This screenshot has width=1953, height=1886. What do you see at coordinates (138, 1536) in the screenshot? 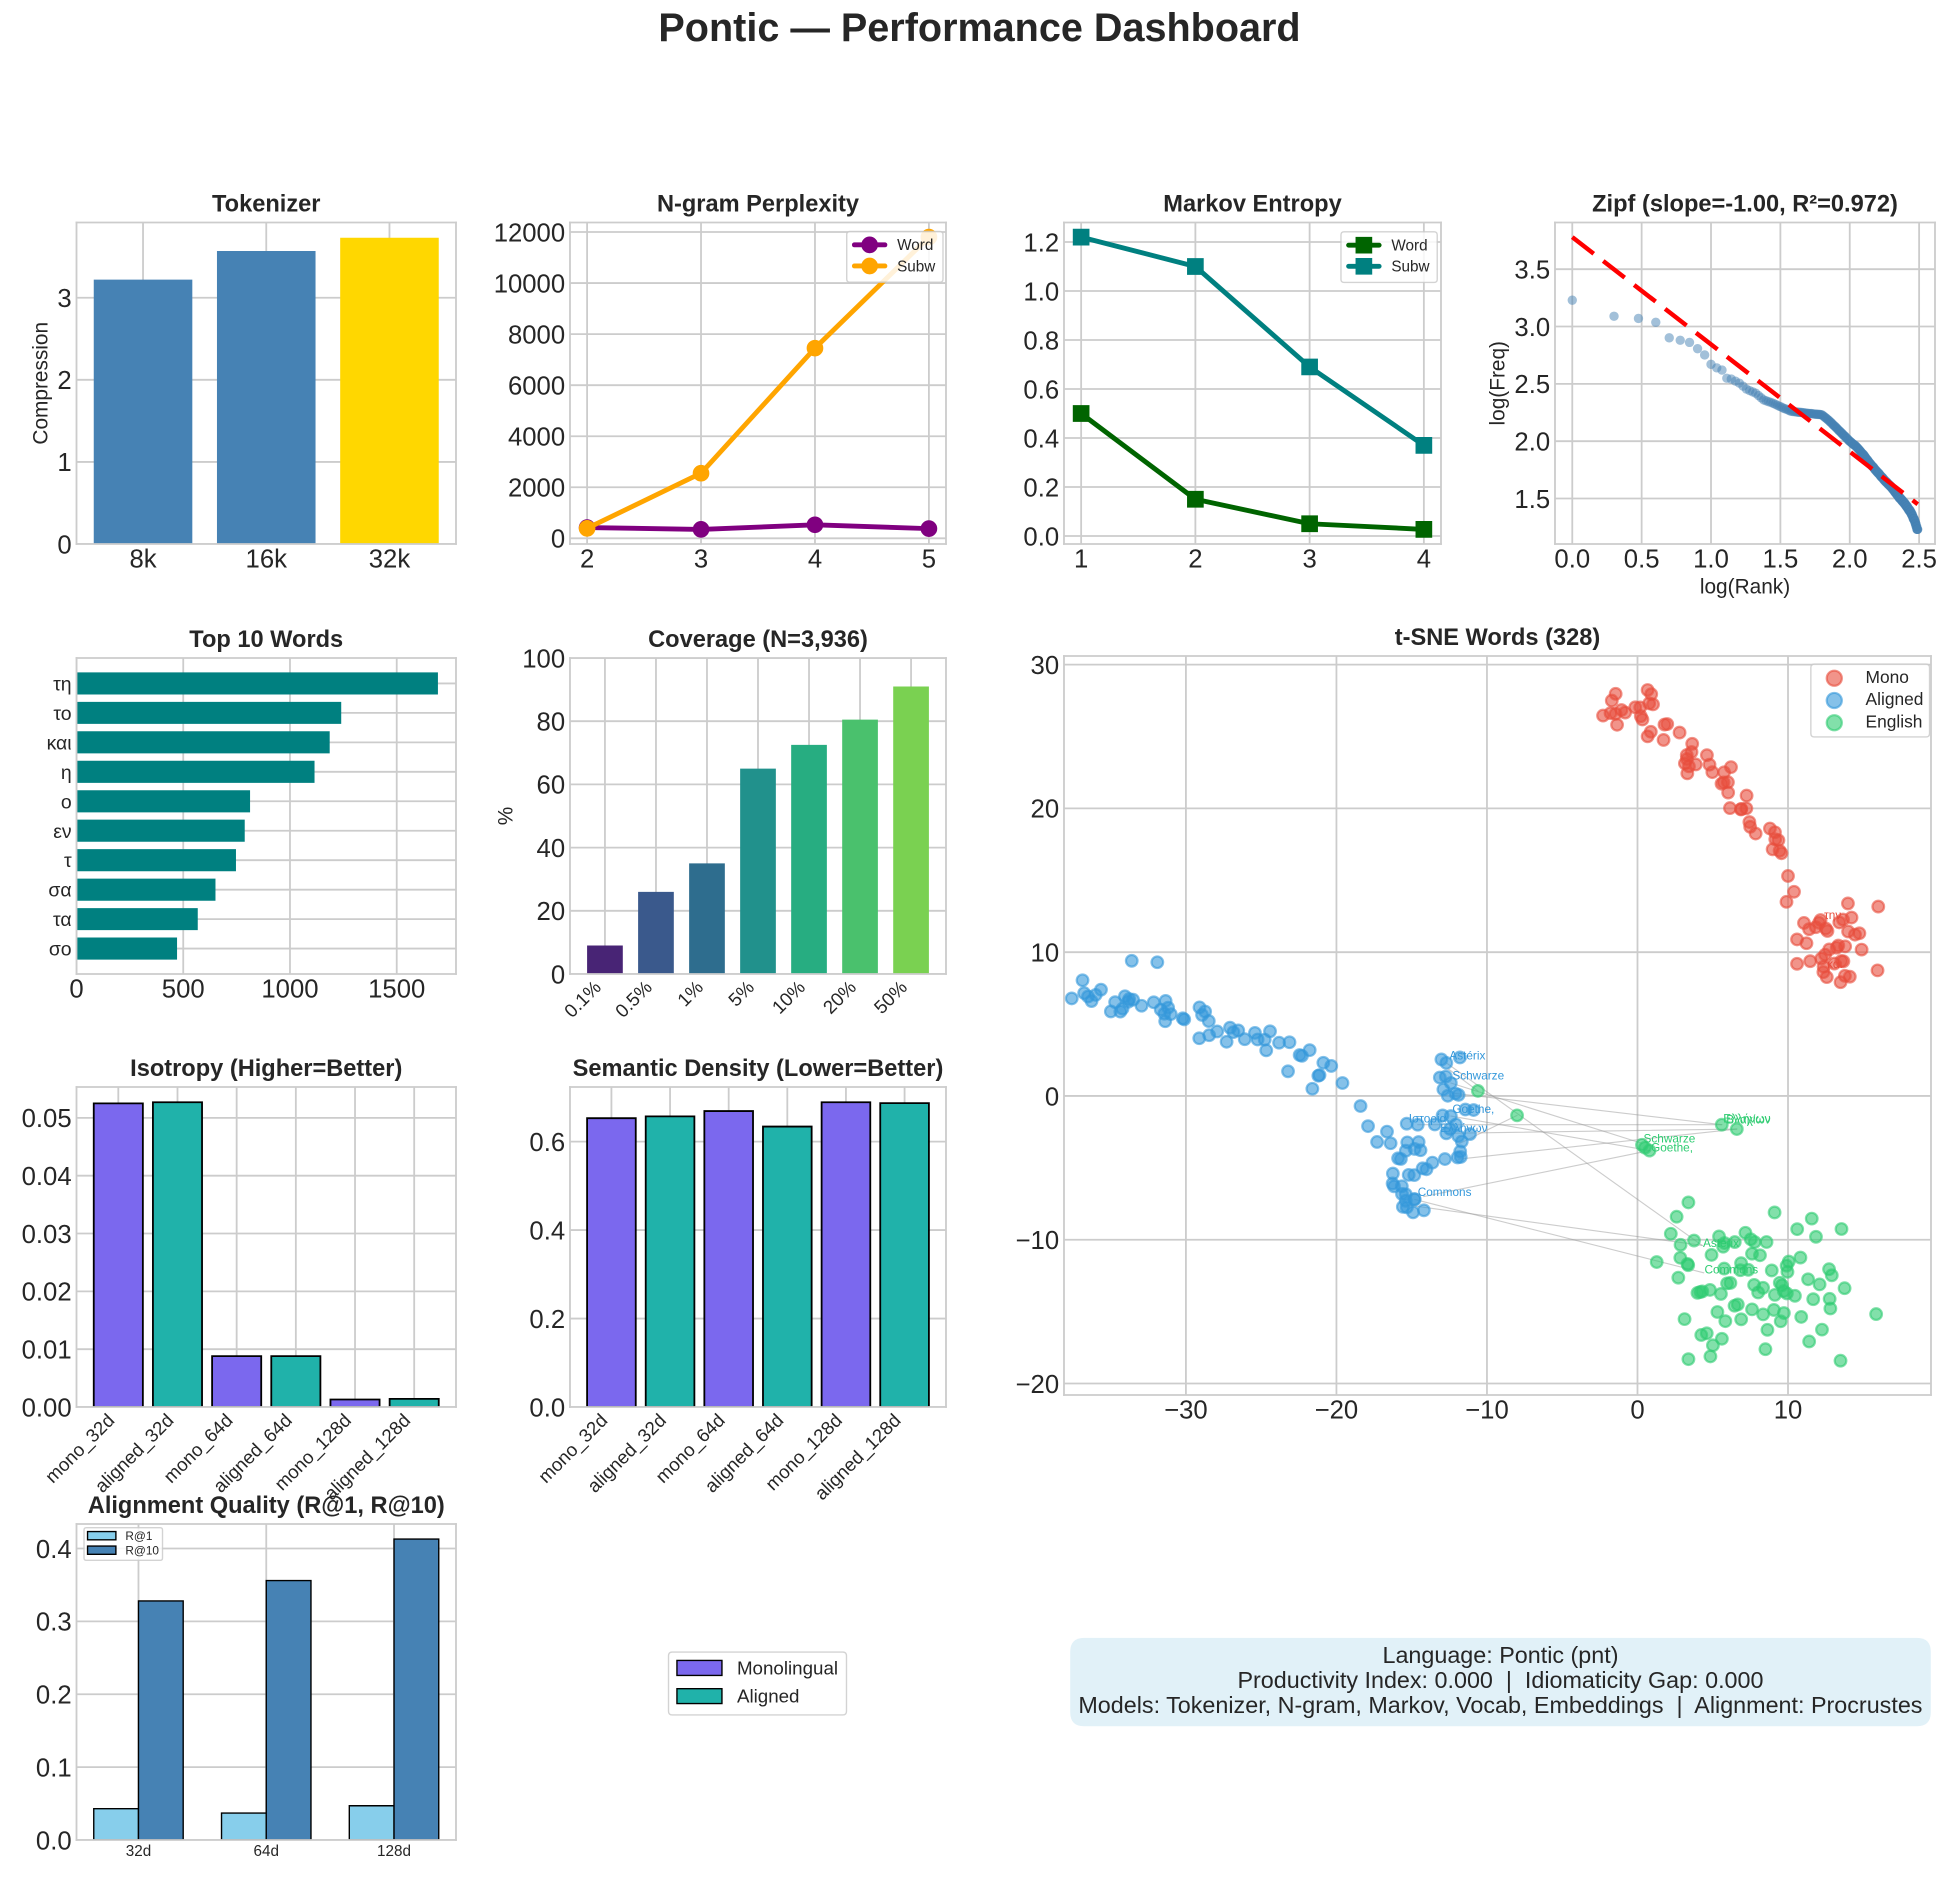
I see `svg-text: R@1` at bounding box center [138, 1536].